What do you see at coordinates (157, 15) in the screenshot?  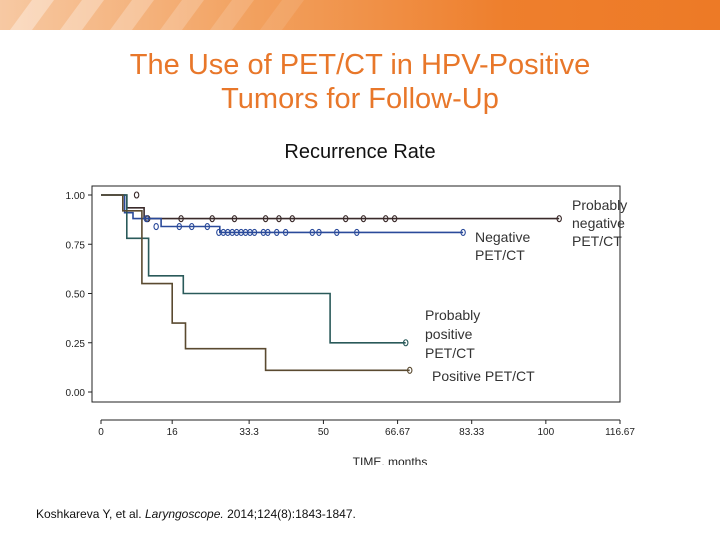 I see `banner-chevron-decoration` at bounding box center [157, 15].